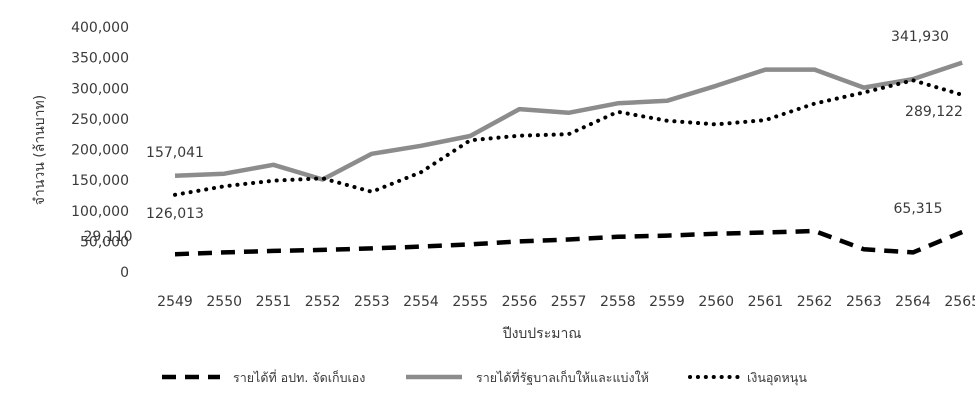 The image size is (975, 413). Describe the element at coordinates (100, 89) in the screenshot. I see `y-tick-label: 300,000` at that location.